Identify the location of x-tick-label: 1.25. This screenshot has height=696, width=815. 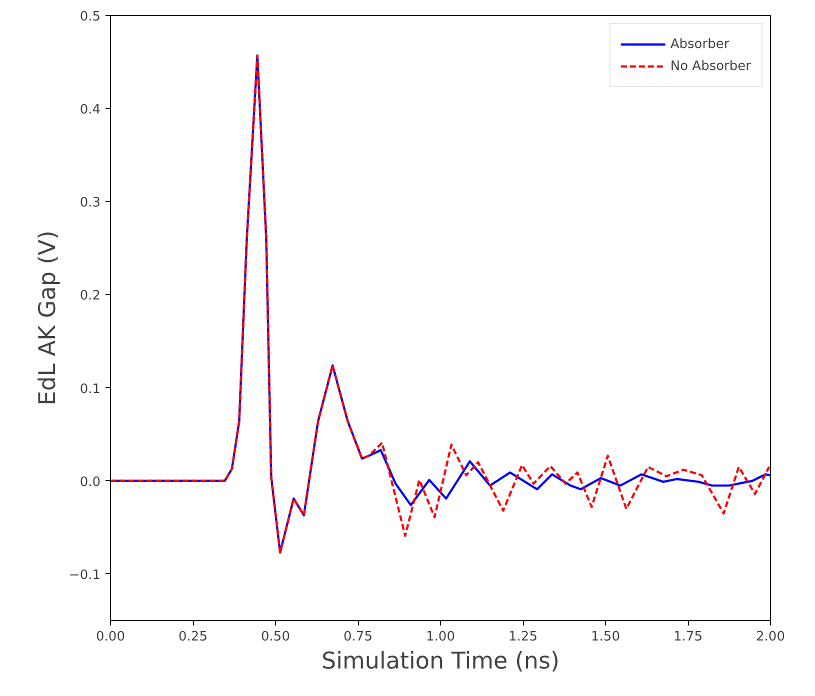
(523, 637).